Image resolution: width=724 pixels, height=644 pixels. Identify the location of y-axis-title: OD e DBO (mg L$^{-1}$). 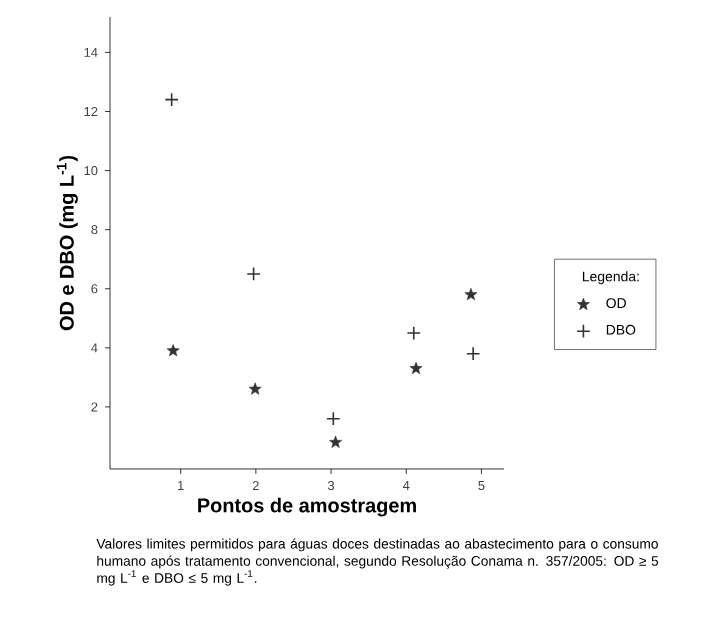
(67, 243).